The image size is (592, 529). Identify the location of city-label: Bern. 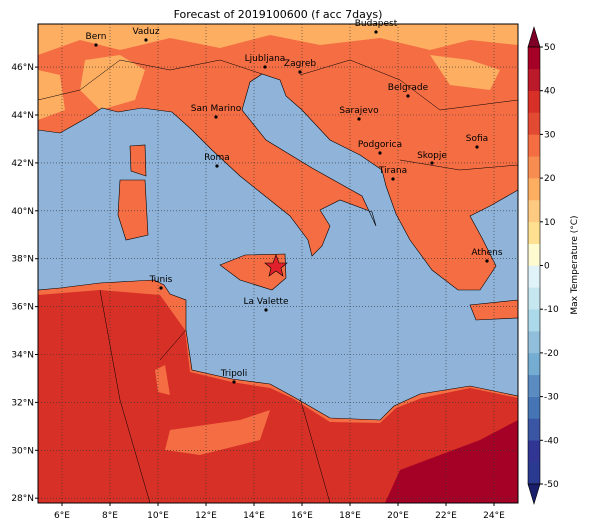
(96, 37).